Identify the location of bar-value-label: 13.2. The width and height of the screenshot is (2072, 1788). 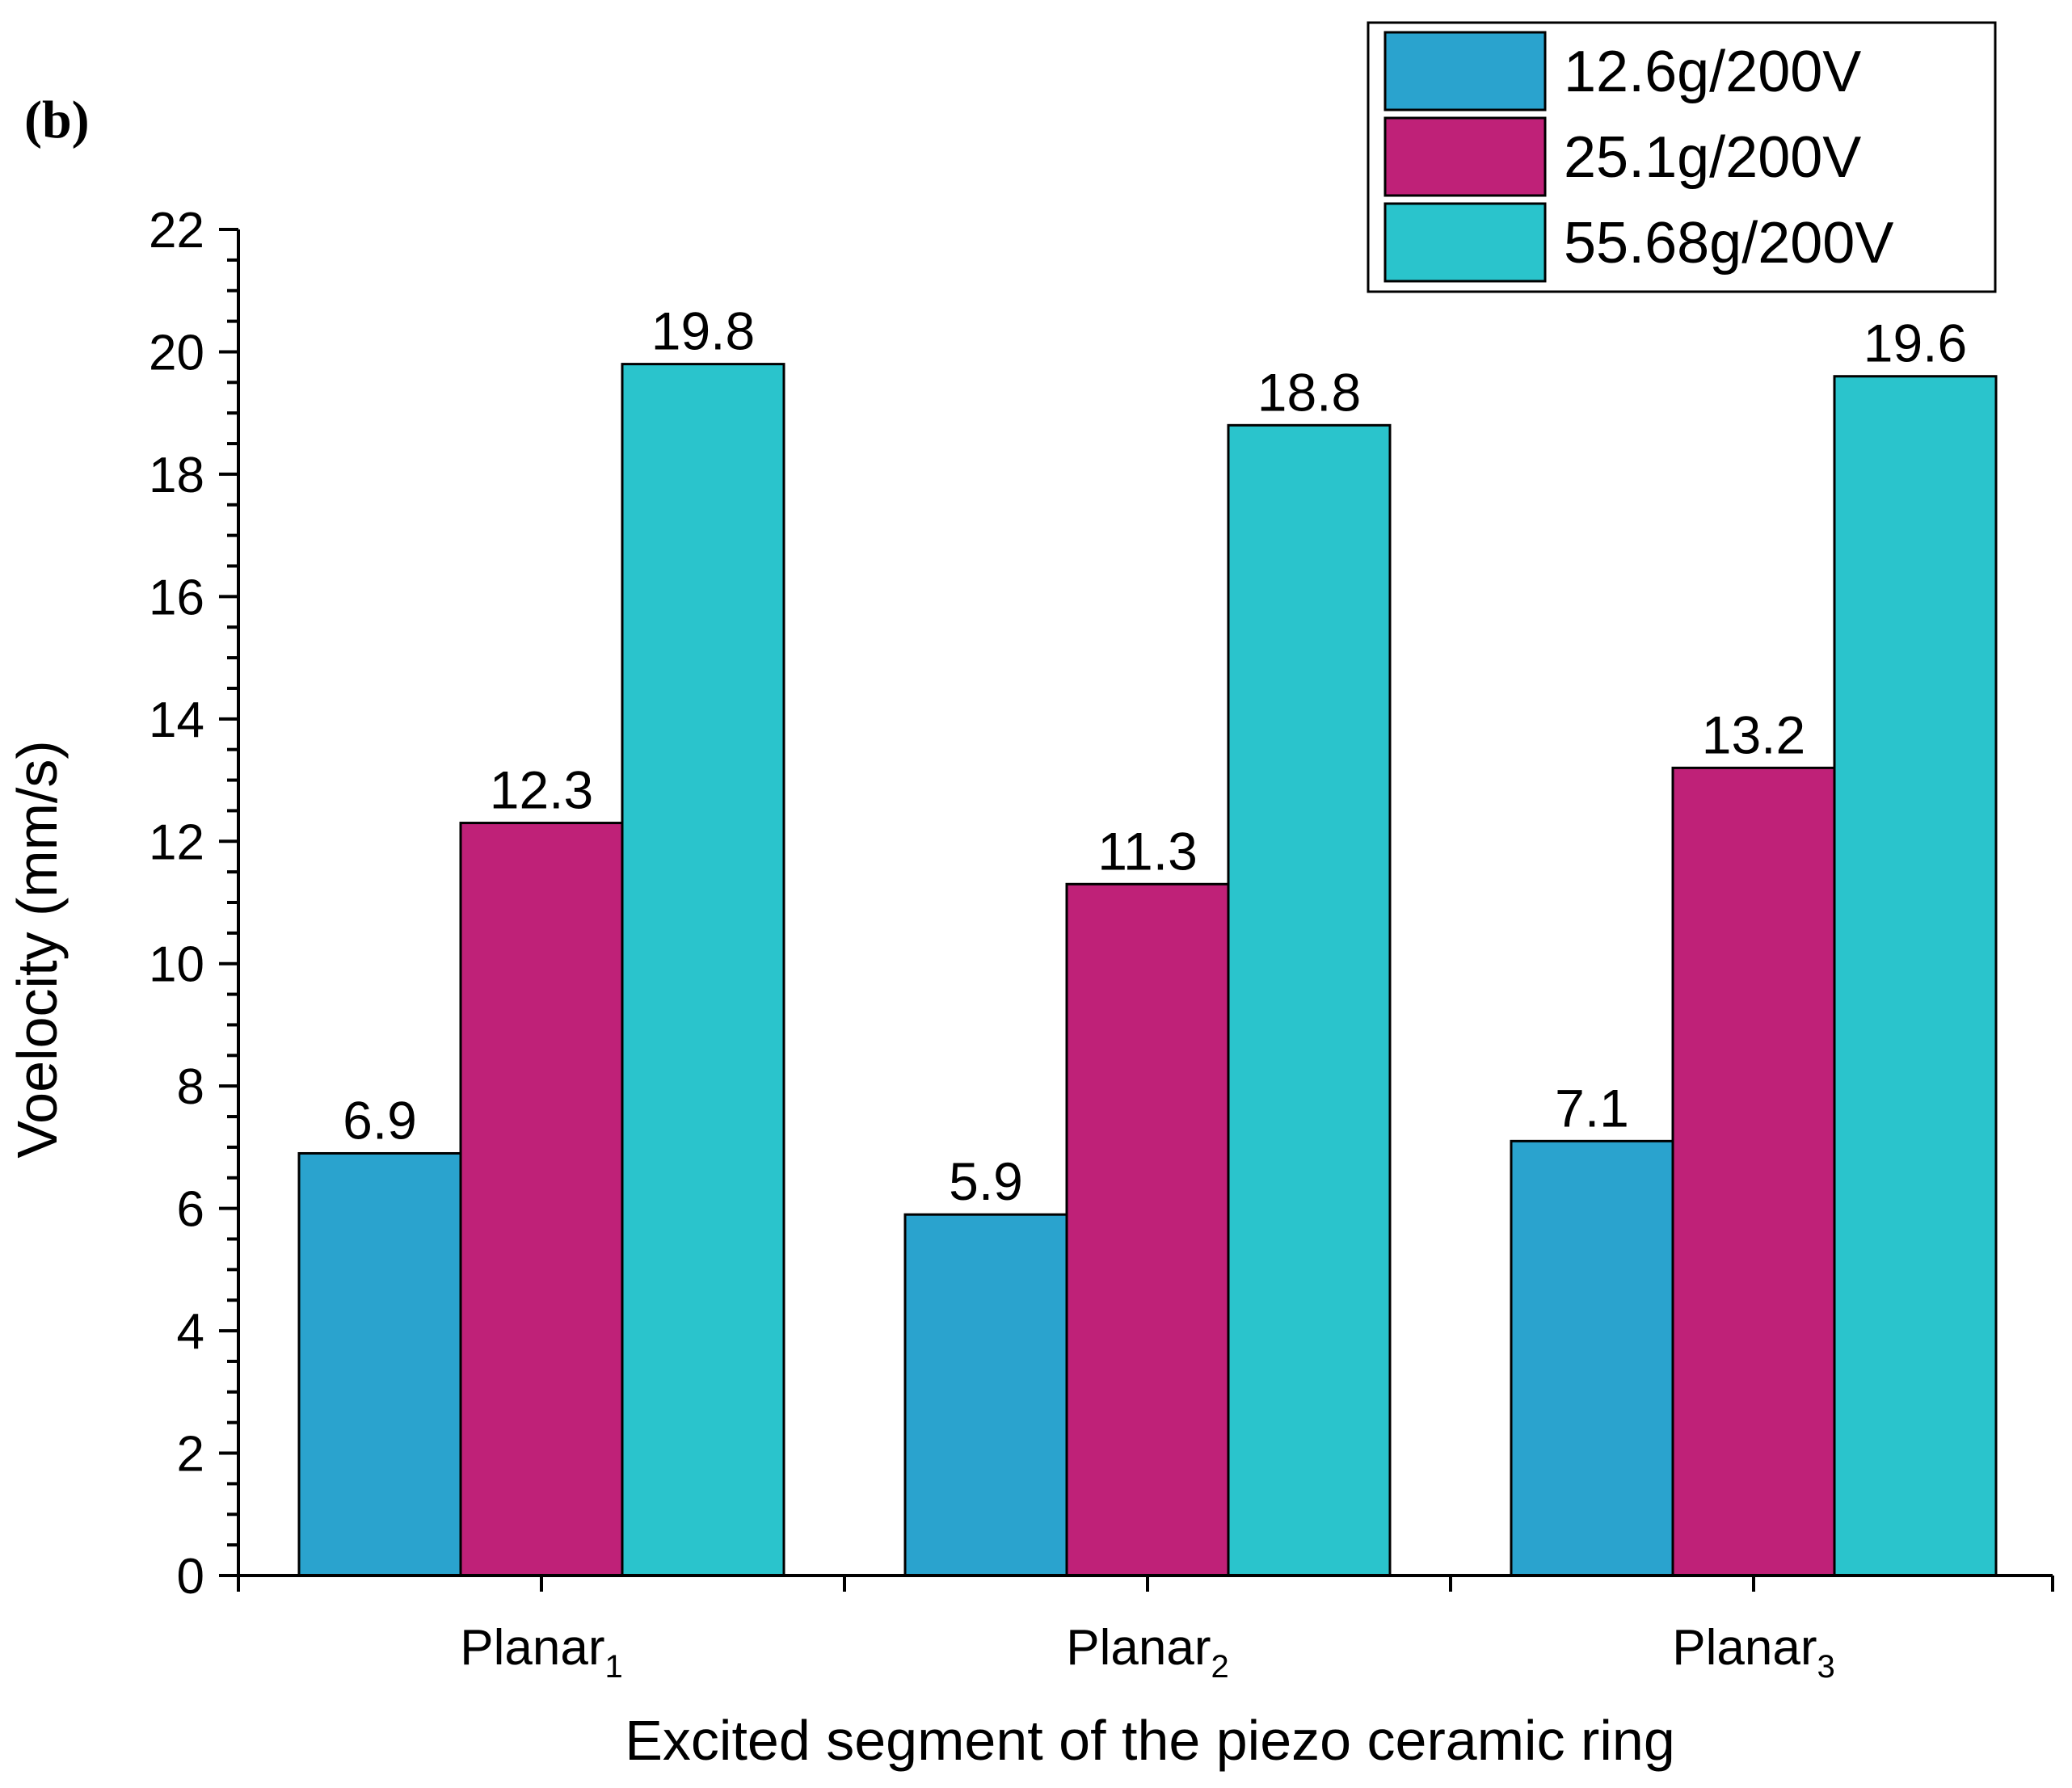
(1754, 734).